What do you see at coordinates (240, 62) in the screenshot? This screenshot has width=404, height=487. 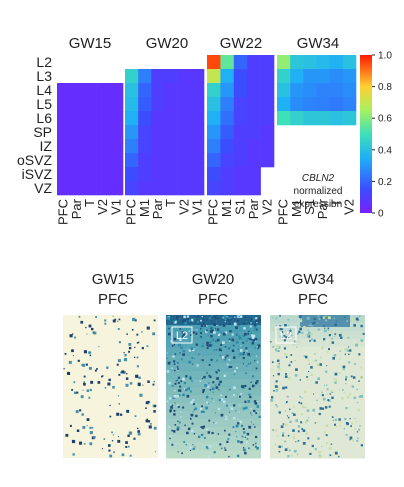 I see `cell-gw22-l2-s1` at bounding box center [240, 62].